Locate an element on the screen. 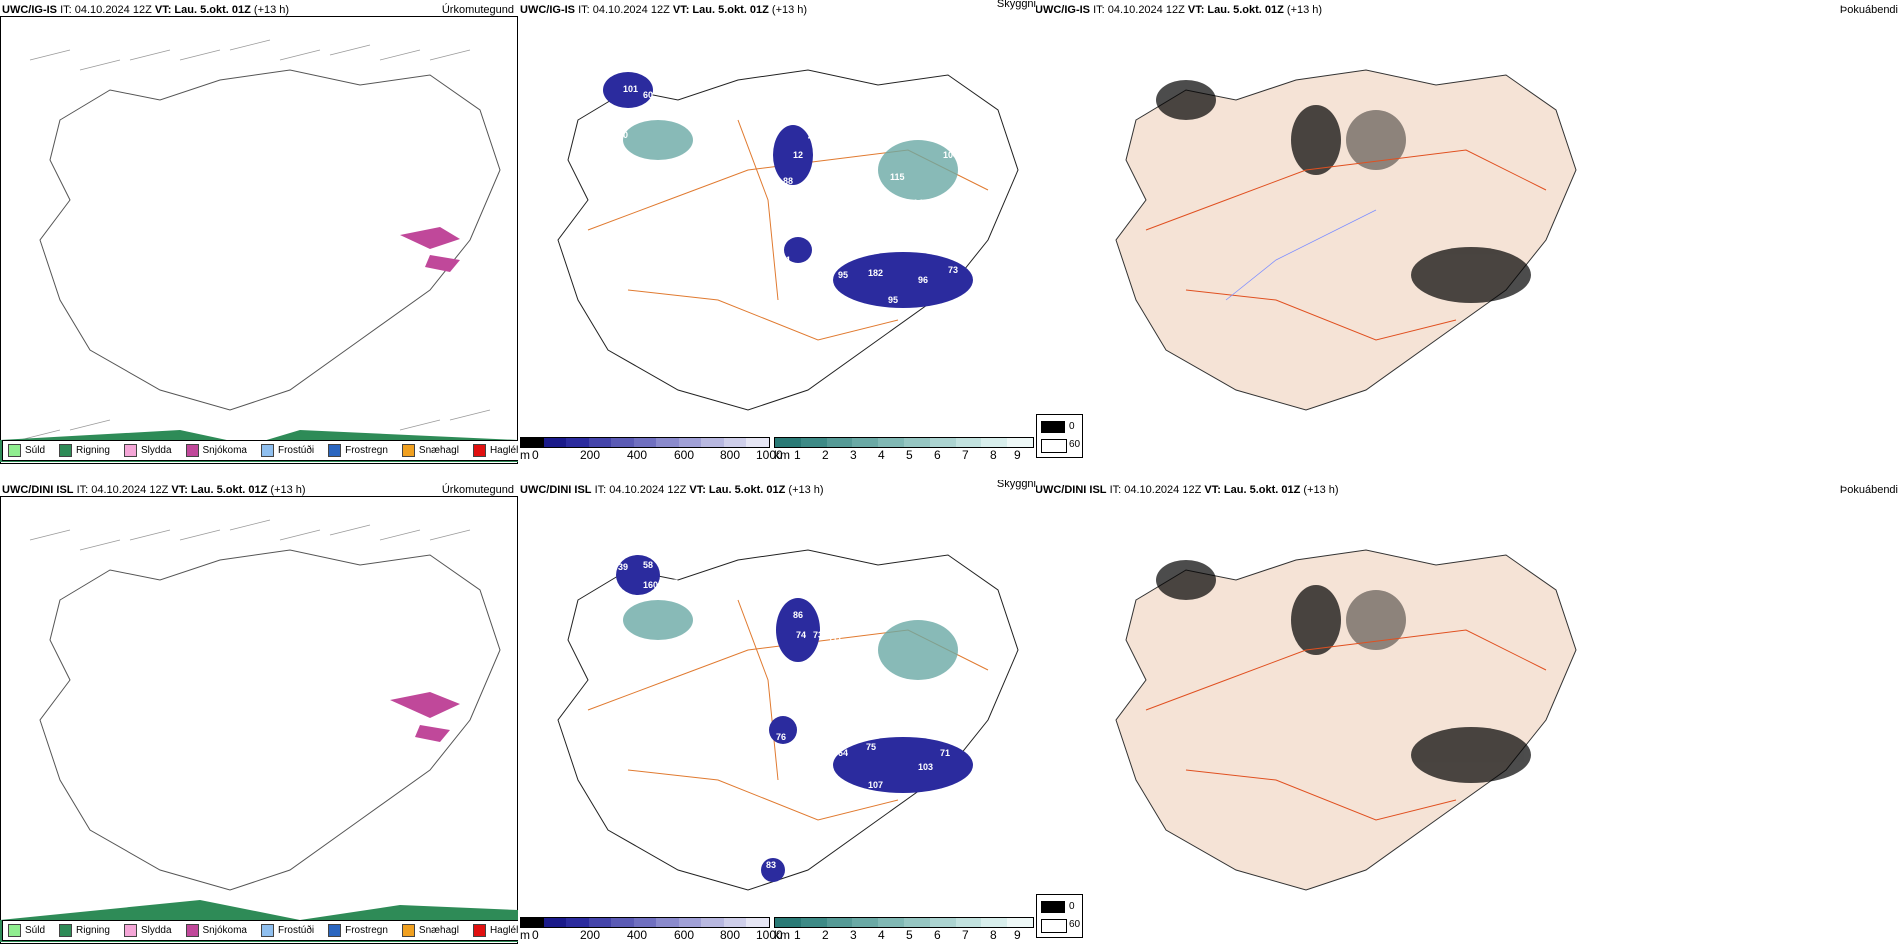  vis-label: 160 is located at coordinates (651, 585).